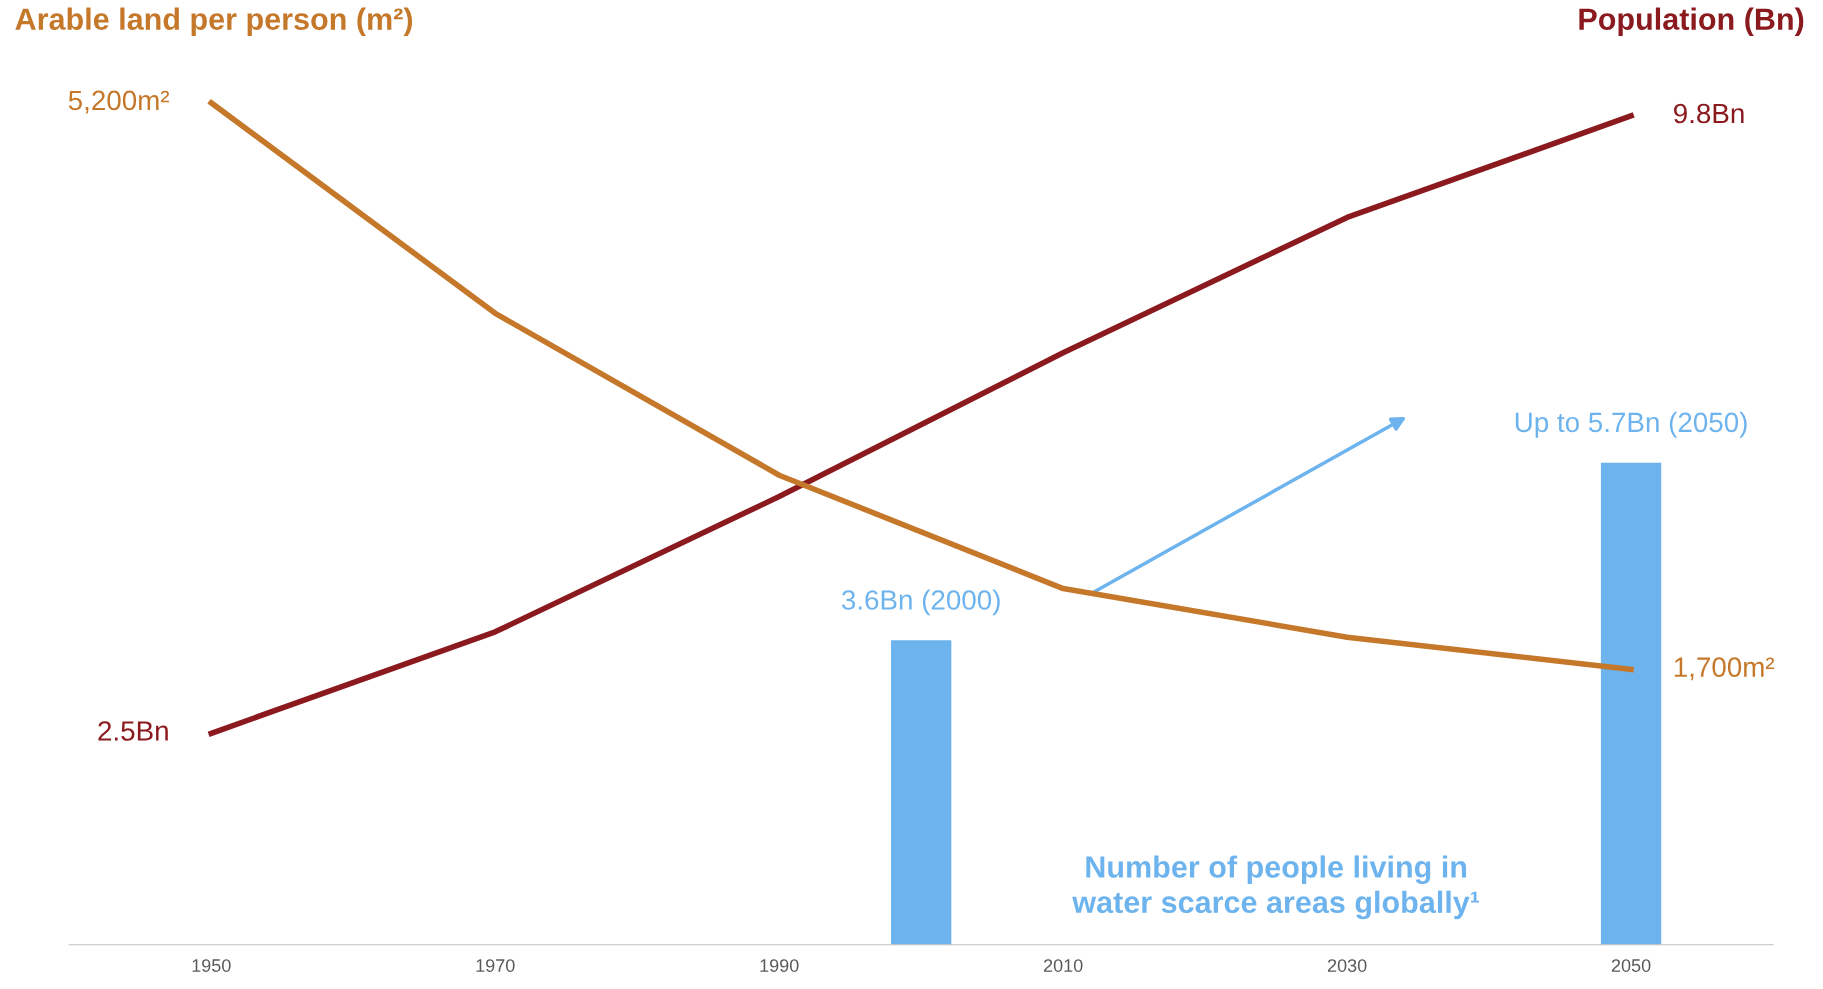 The height and width of the screenshot is (989, 1823). Describe the element at coordinates (1063, 965) in the screenshot. I see `x-tick-label: 2010` at that location.